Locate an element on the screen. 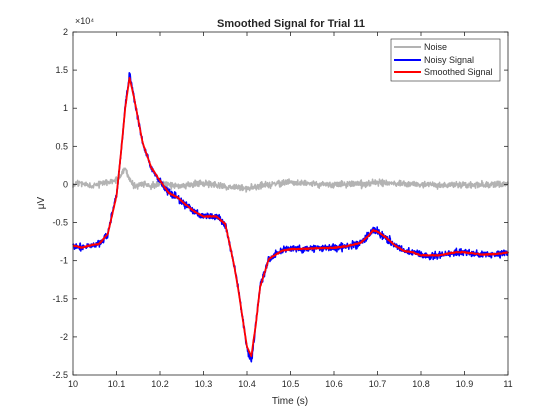 This screenshot has width=560, height=420. x-tick-label: 10.4 is located at coordinates (247, 384).